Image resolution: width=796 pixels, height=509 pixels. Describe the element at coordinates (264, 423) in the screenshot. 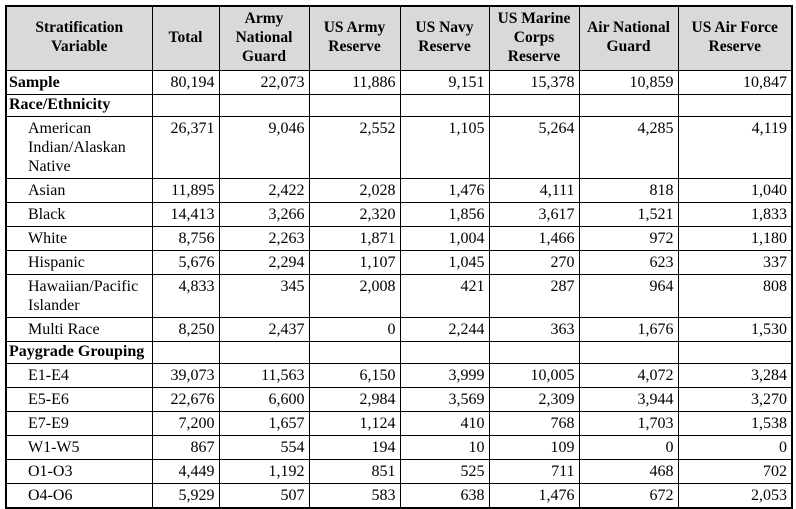

I see `cell-value: 1,657` at that location.